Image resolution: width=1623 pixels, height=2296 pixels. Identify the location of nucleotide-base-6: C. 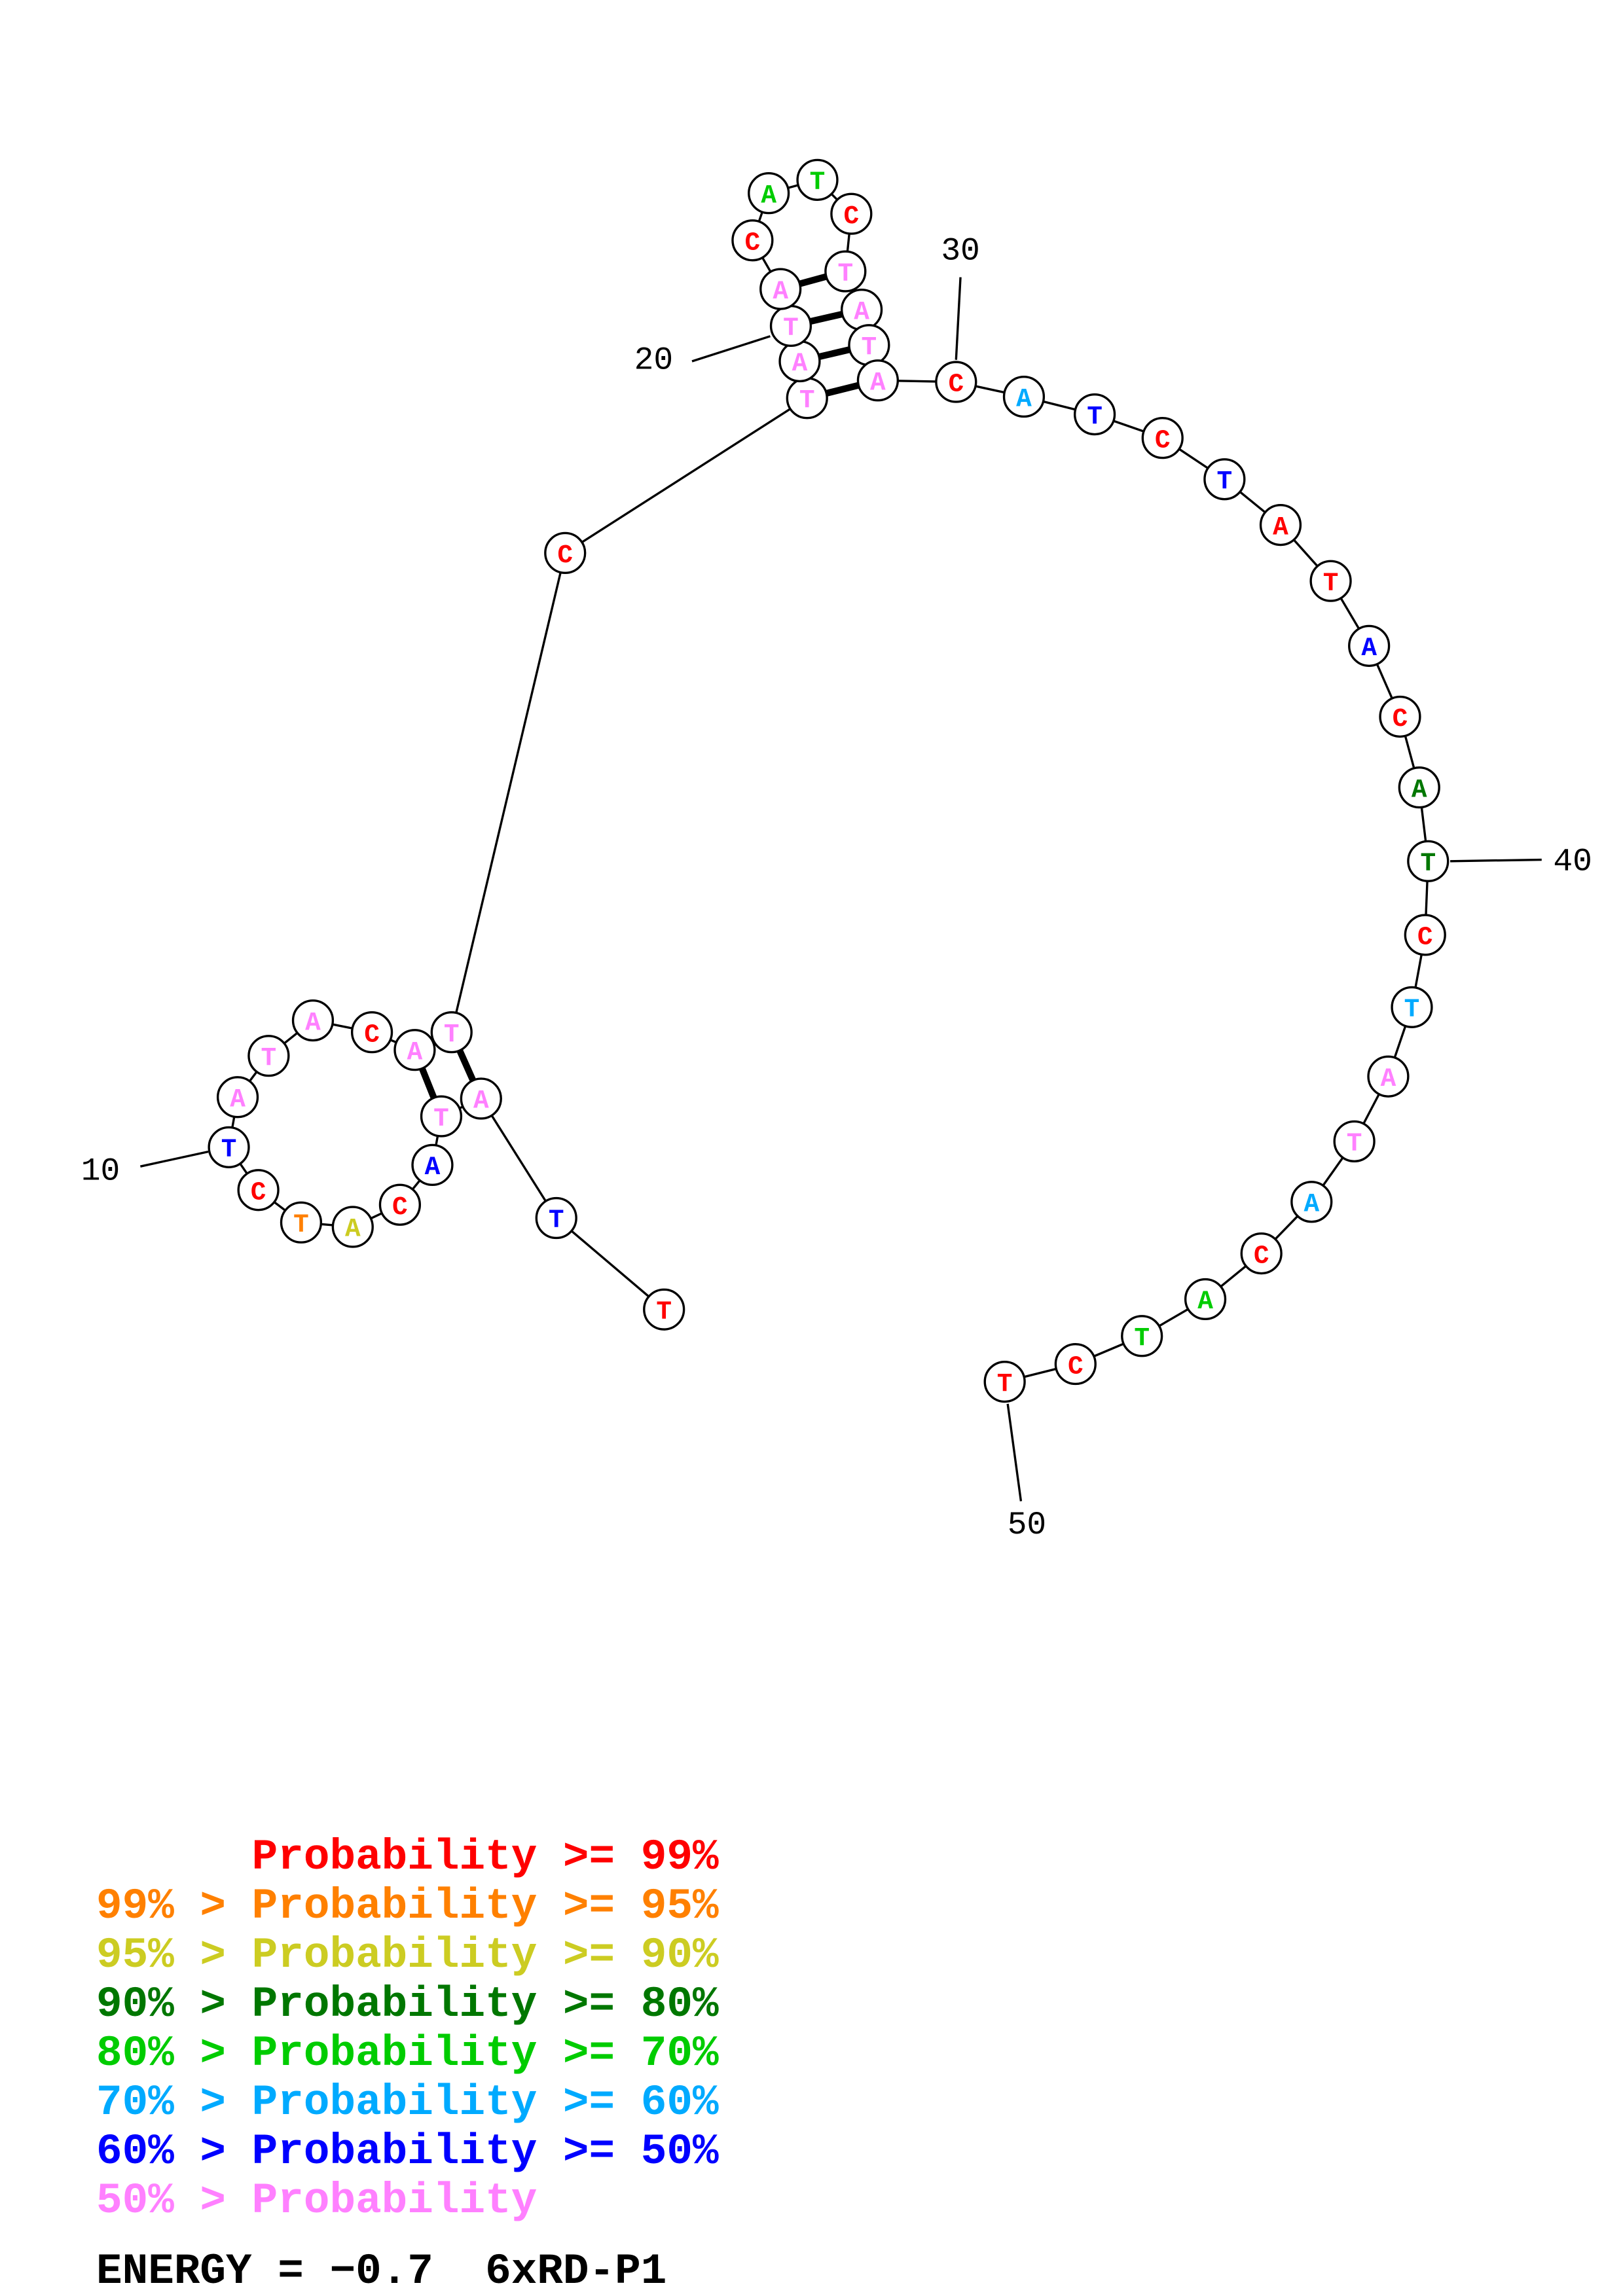
(400, 1207).